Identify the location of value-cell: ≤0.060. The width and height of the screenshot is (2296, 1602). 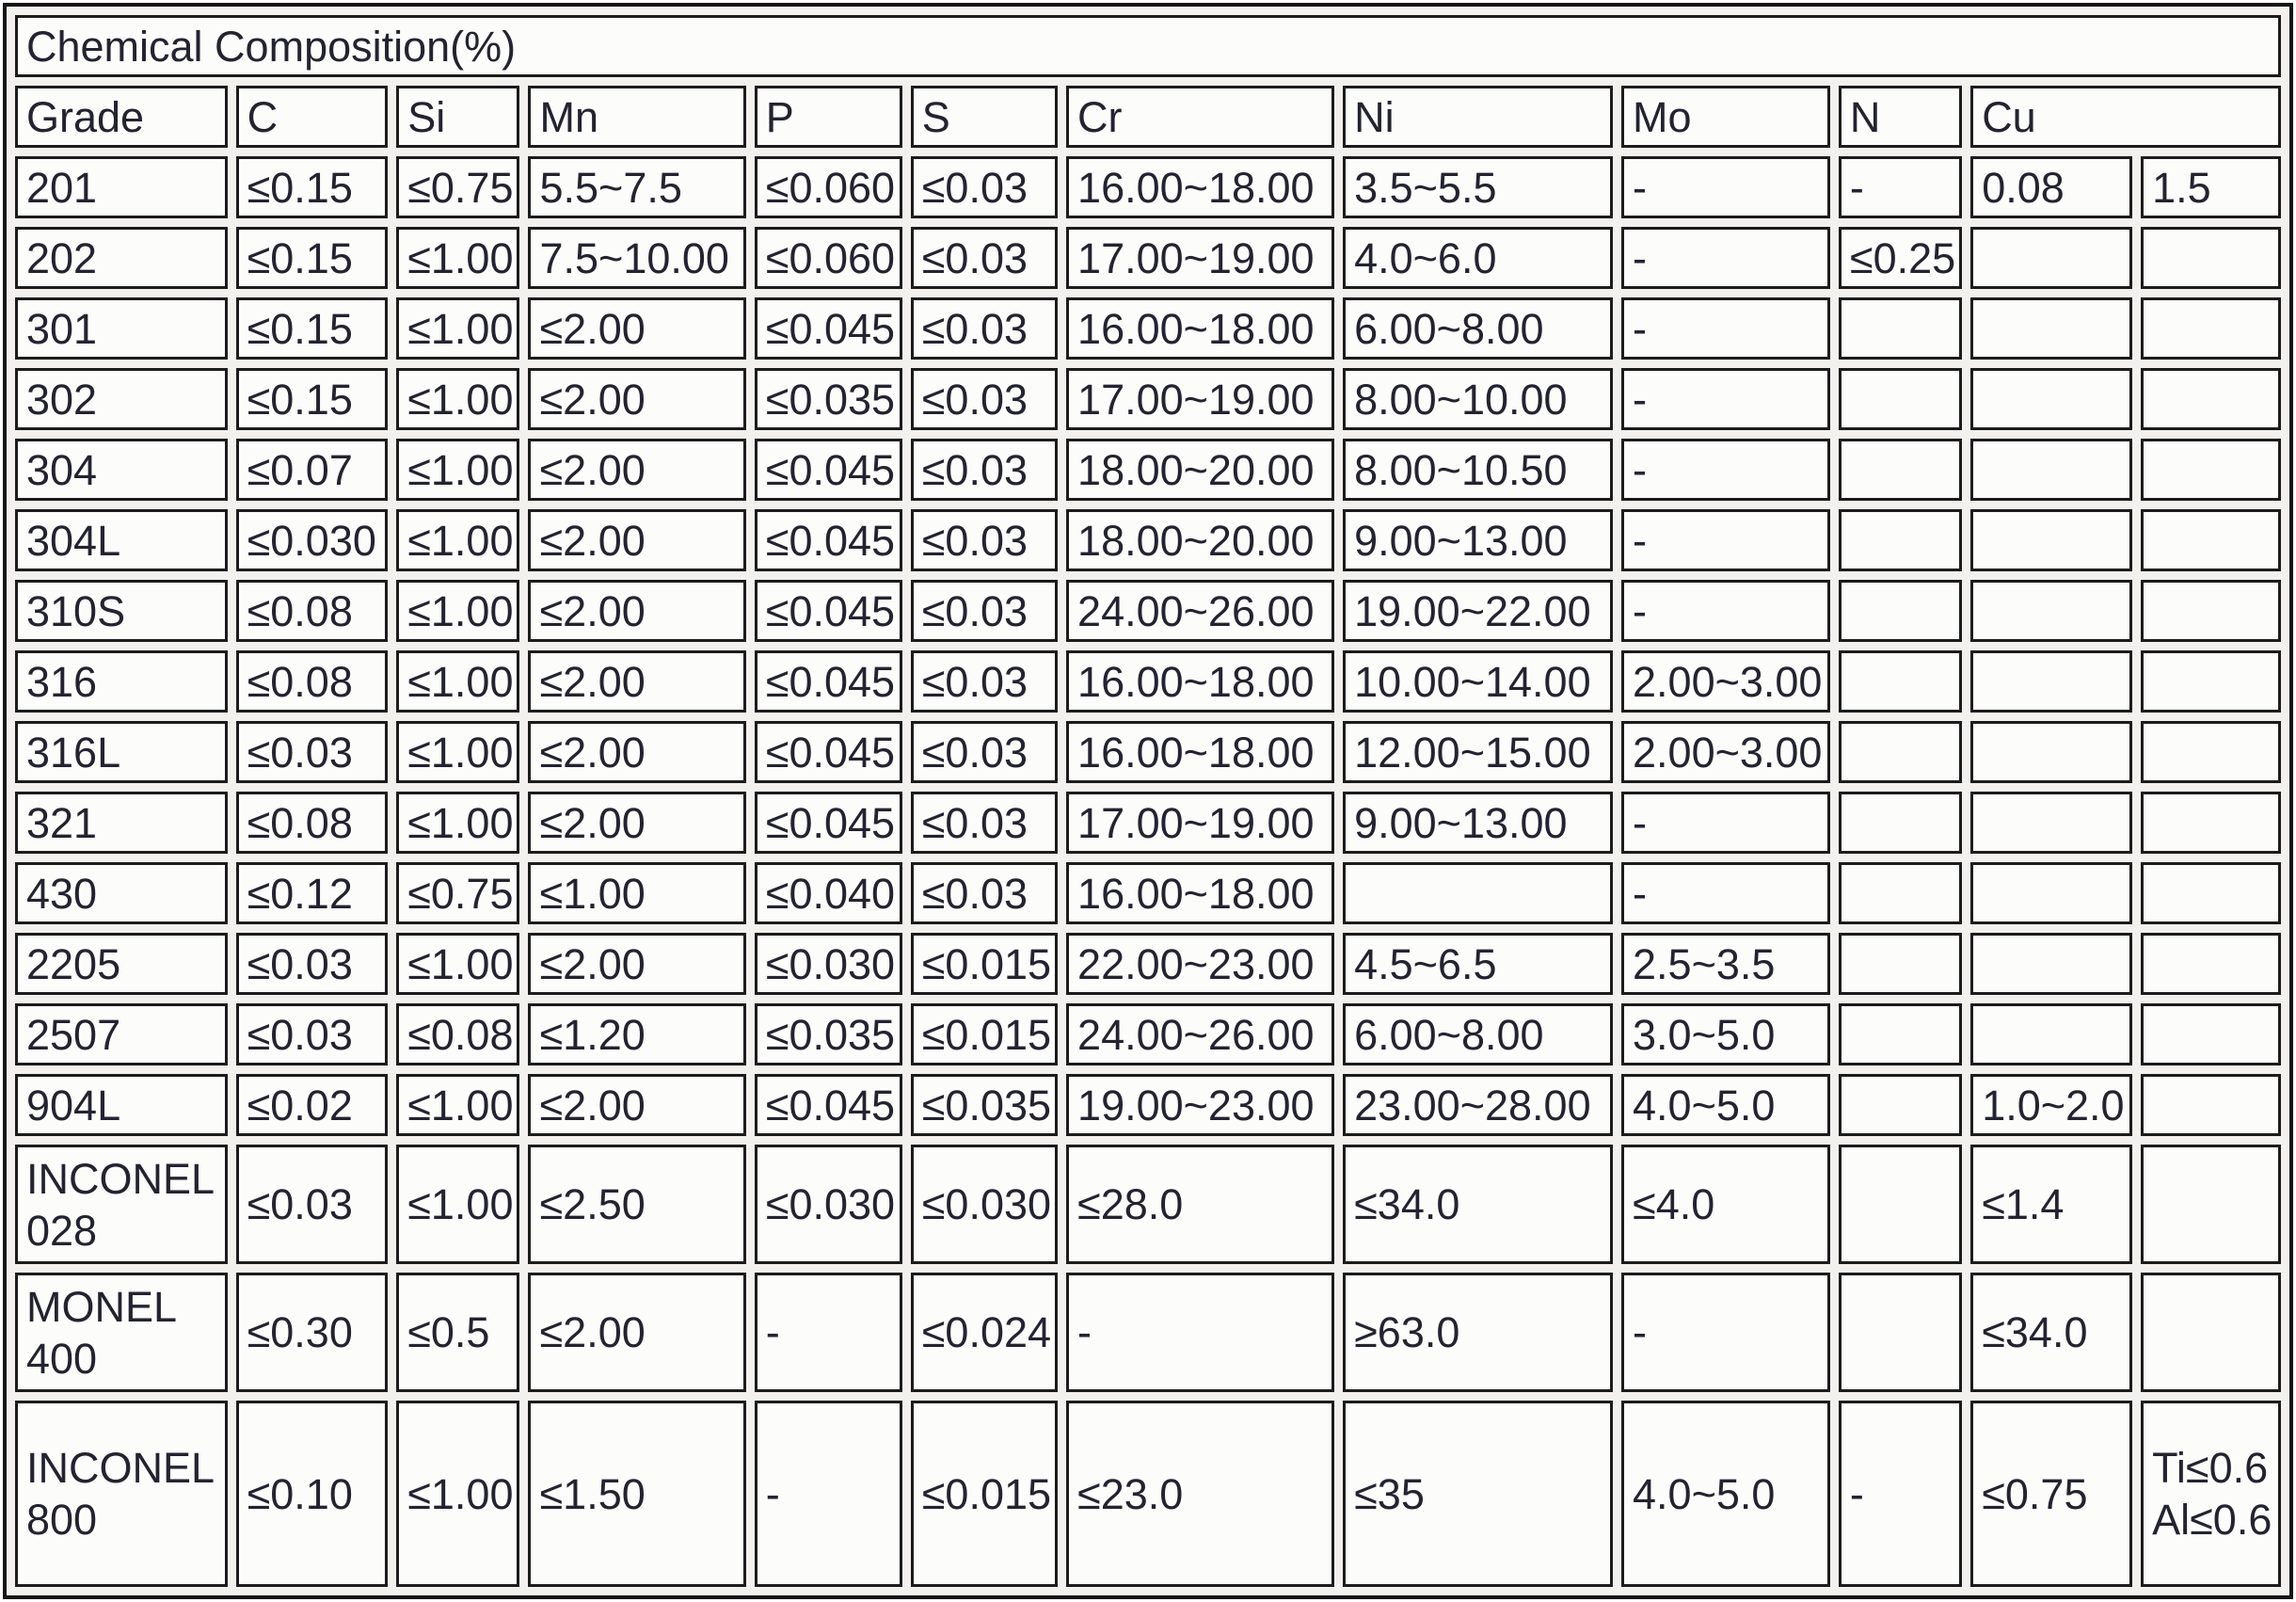
(828, 187).